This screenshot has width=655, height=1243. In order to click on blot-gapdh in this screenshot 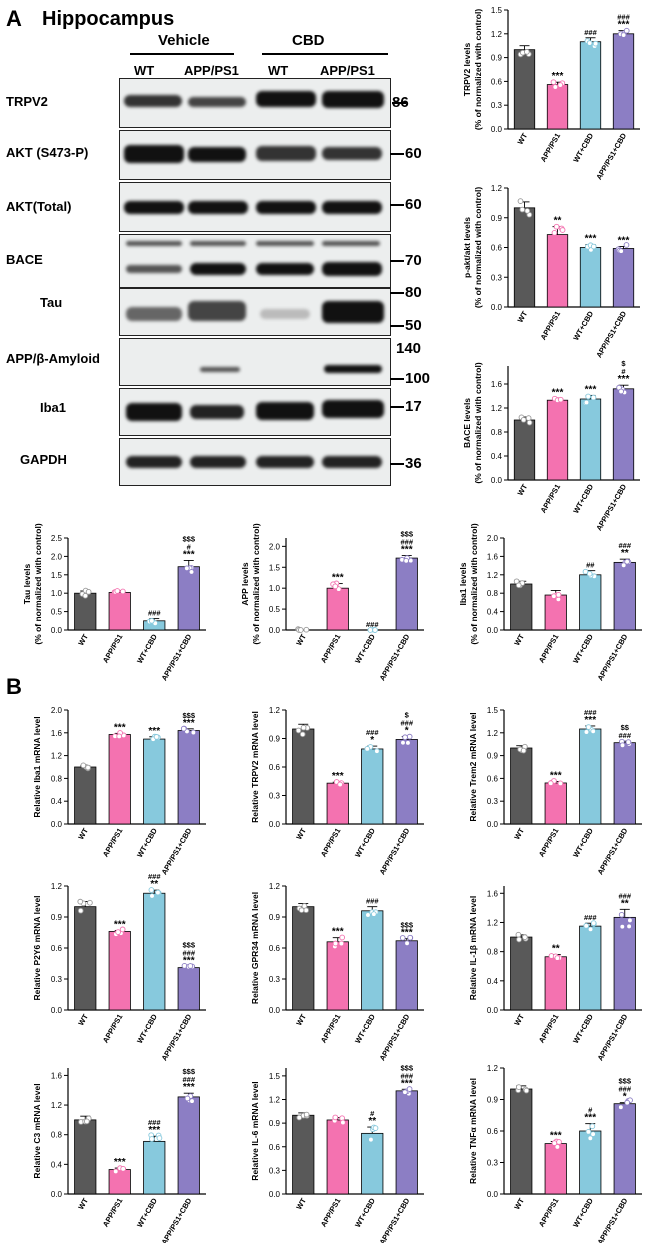, I will do `click(255, 462)`.